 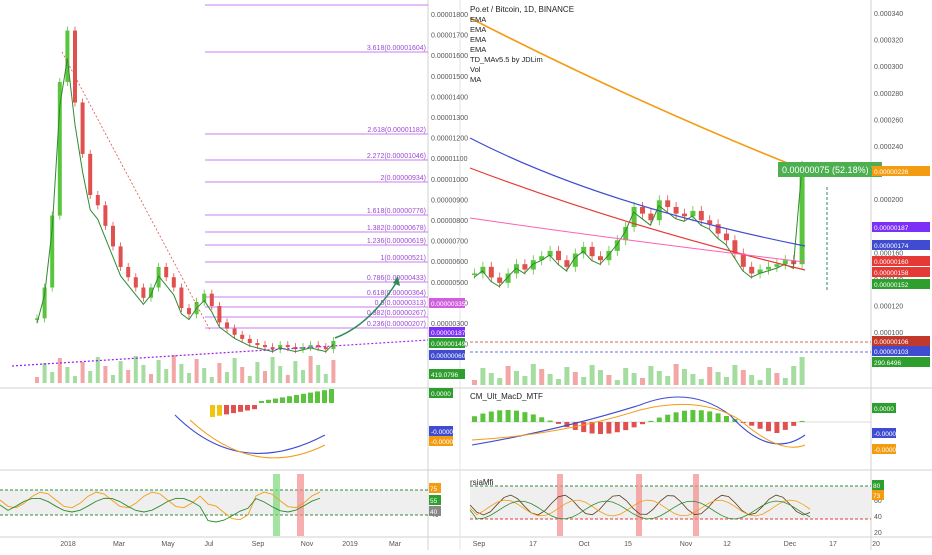 I want to click on right-rsi-tag: 73, so click(x=877, y=496).